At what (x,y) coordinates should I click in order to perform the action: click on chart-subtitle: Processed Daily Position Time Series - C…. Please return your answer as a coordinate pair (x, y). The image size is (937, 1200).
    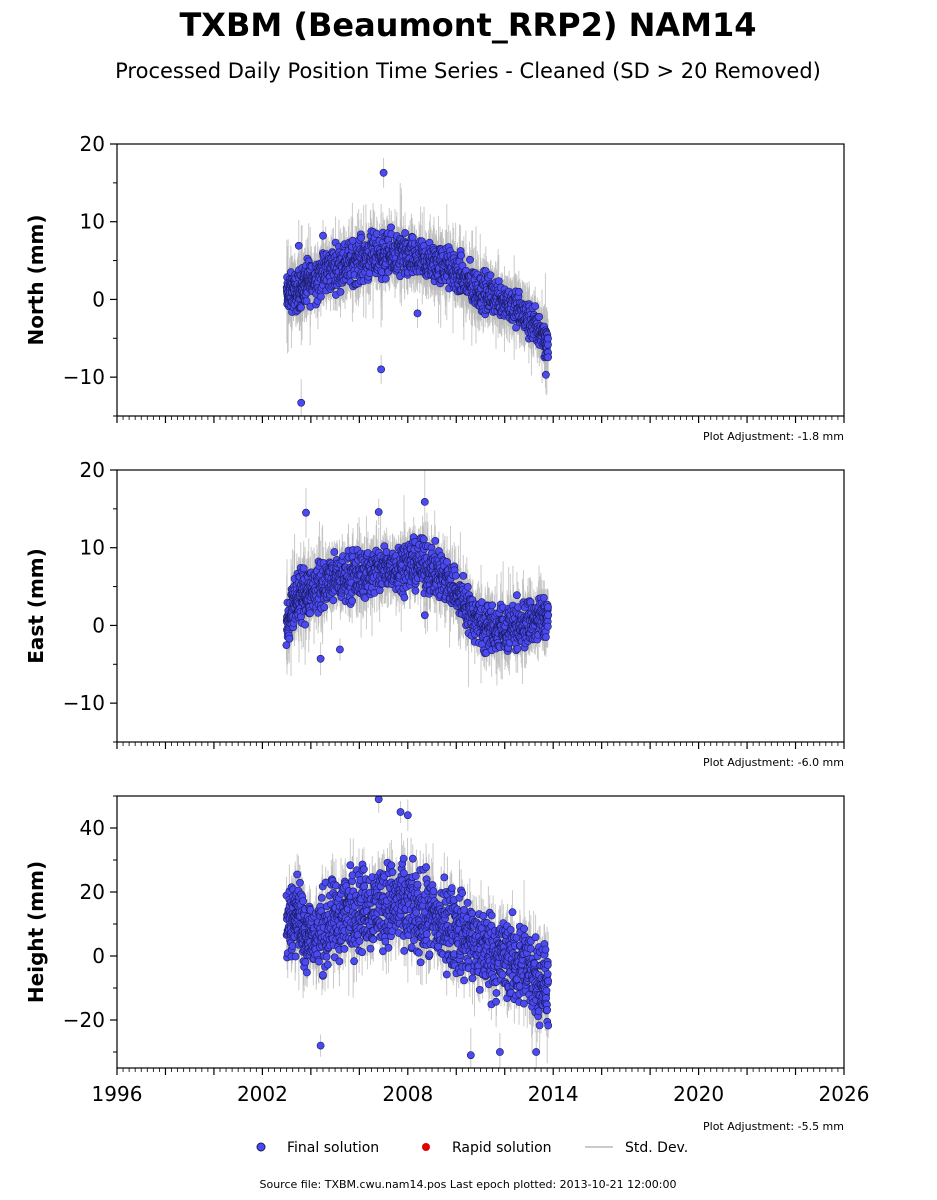
    Looking at the image, I should click on (468, 71).